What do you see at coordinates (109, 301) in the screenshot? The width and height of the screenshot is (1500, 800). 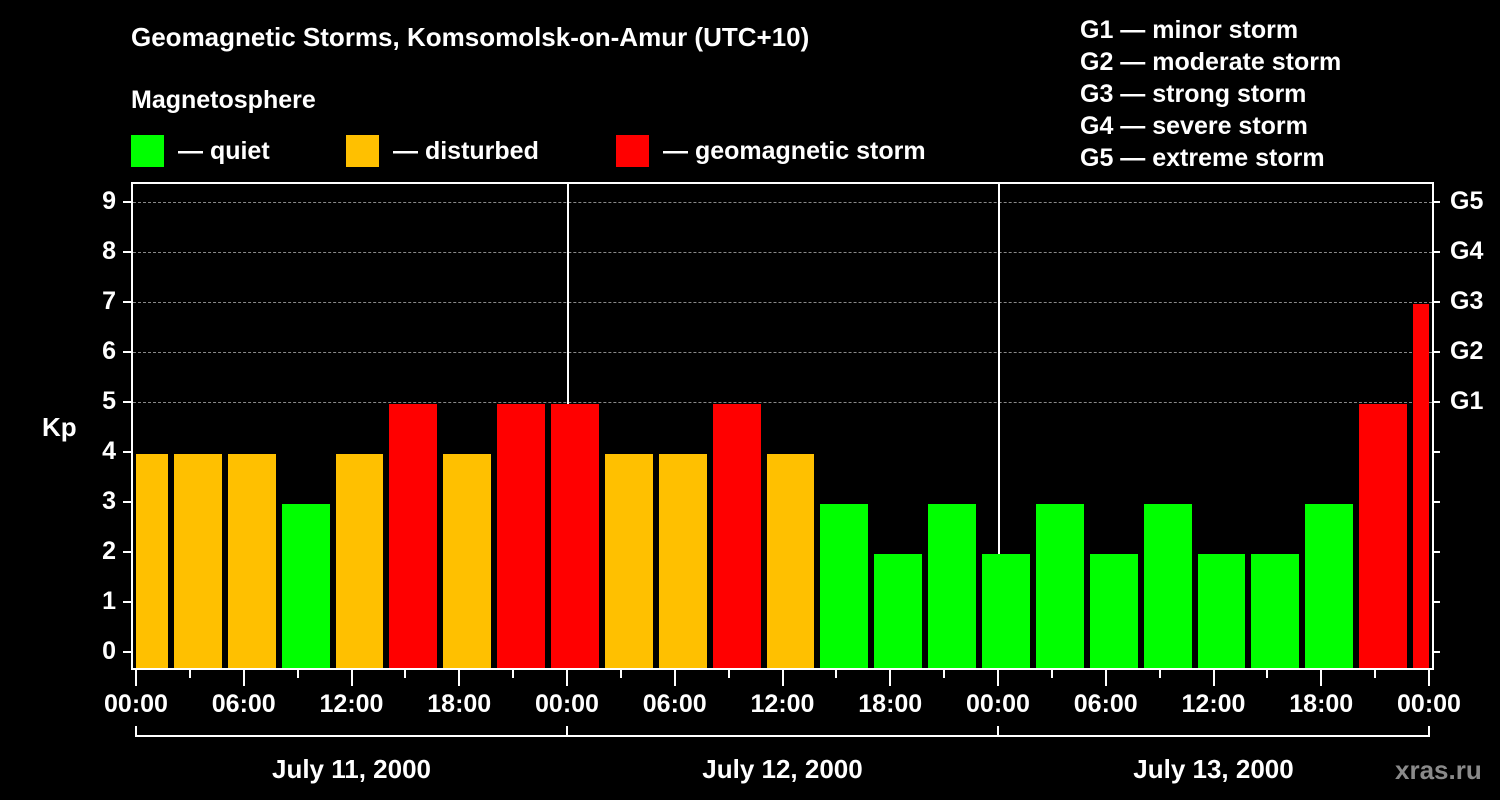 I see `y-tick-label: 7` at bounding box center [109, 301].